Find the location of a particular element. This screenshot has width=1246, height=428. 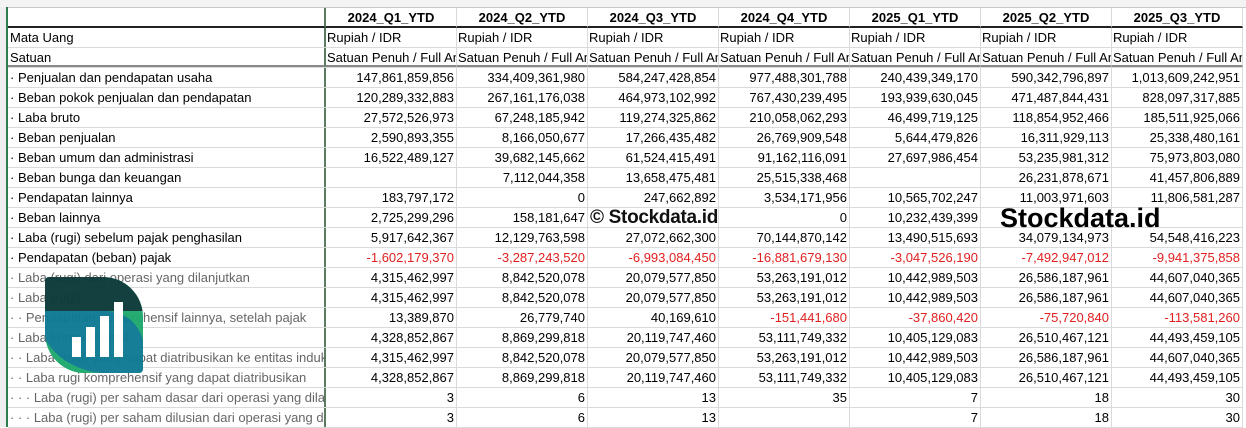

value-cell: 25,515,338,468 is located at coordinates (784, 177).